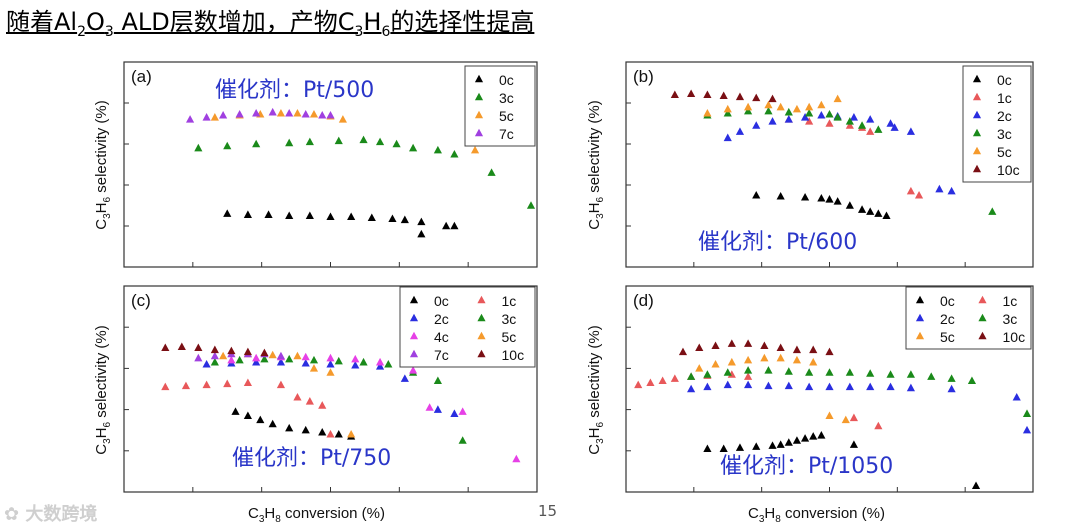 The image size is (1080, 532). Describe the element at coordinates (947, 337) in the screenshot. I see `legend-label: 5c` at that location.